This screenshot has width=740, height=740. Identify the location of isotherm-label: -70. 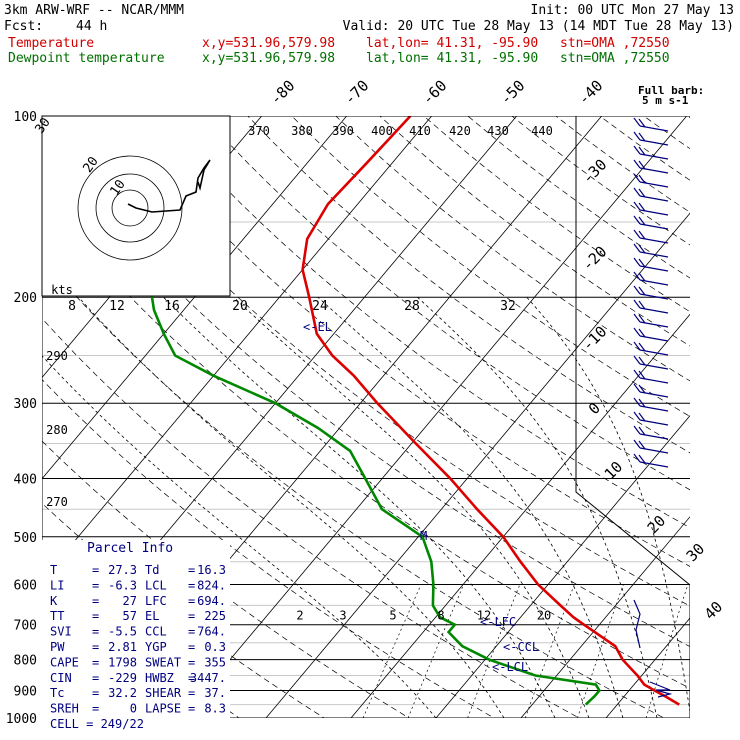
(357, 93).